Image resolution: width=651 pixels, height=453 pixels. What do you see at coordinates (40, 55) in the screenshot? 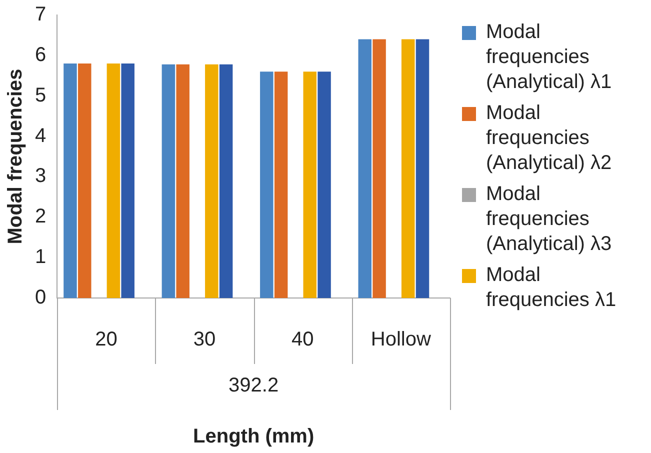
I see `y-tick-label: 6` at bounding box center [40, 55].